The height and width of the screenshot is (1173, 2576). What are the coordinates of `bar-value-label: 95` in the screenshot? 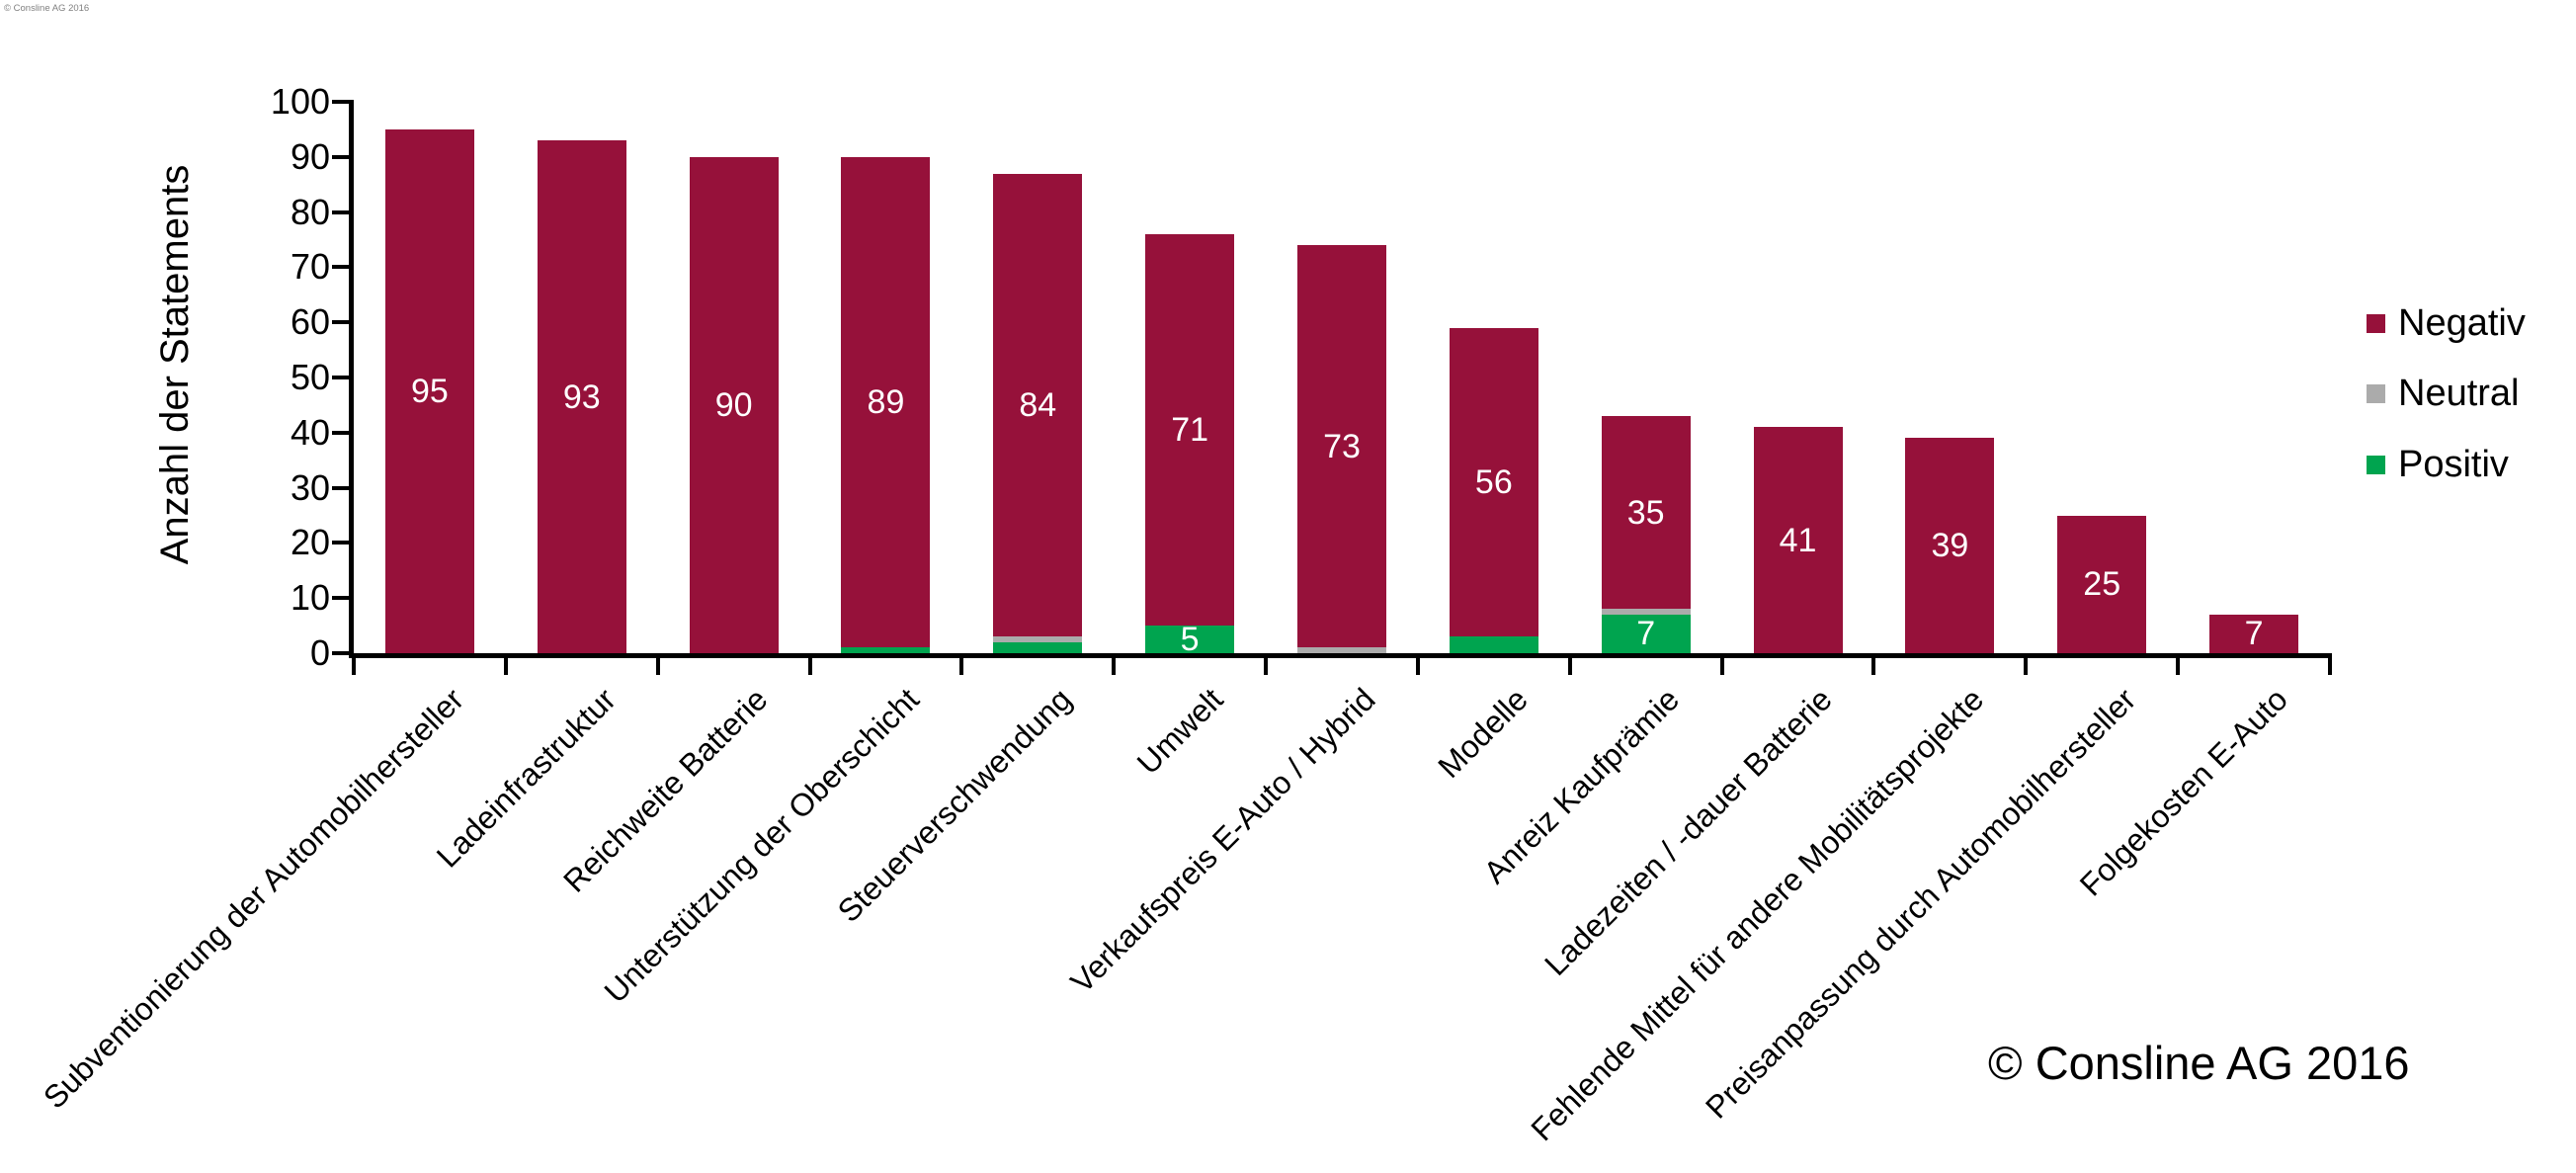 It's located at (430, 391).